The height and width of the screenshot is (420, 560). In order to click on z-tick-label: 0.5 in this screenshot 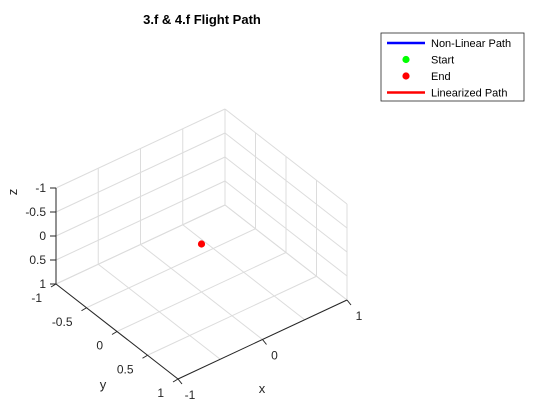, I will do `click(37, 260)`.